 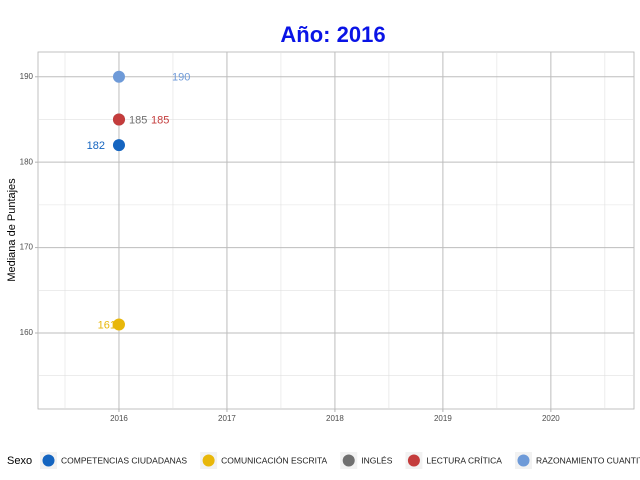 What do you see at coordinates (107, 325) in the screenshot?
I see `data-label: 161` at bounding box center [107, 325].